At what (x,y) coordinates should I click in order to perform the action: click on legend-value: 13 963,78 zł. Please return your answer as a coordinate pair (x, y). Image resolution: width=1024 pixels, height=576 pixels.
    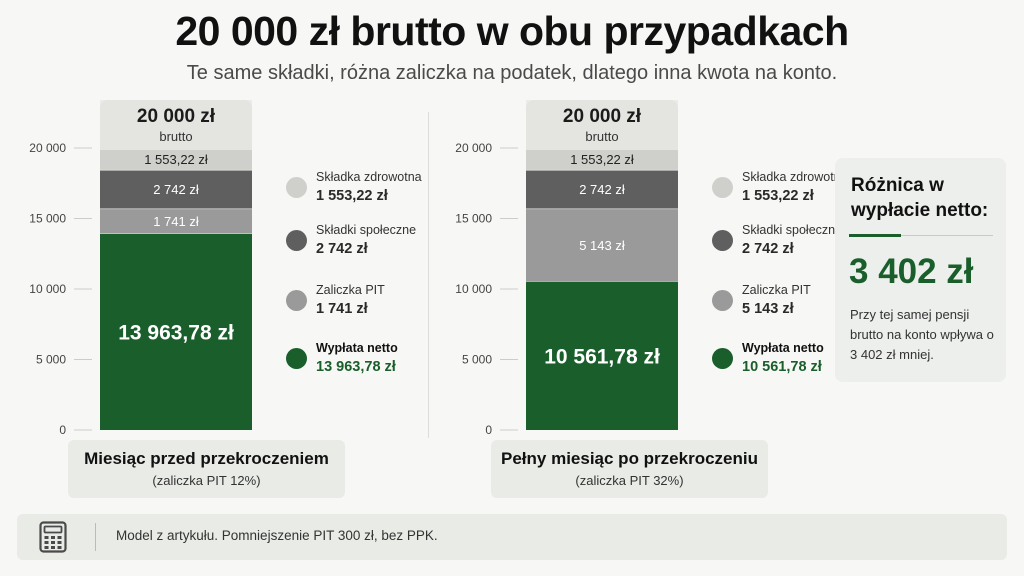
    Looking at the image, I should click on (356, 367).